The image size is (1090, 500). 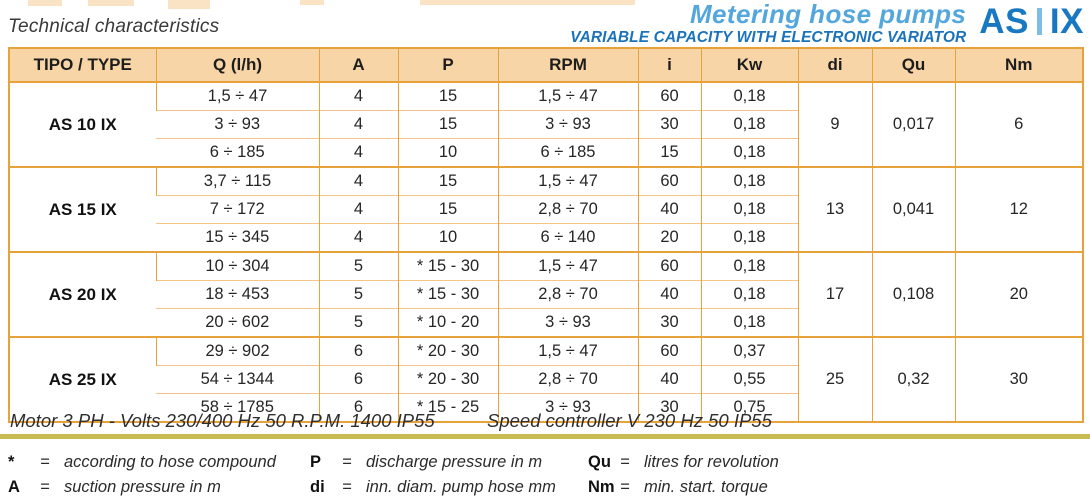 What do you see at coordinates (913, 379) in the screenshot?
I see `qu-cell: 0,32` at bounding box center [913, 379].